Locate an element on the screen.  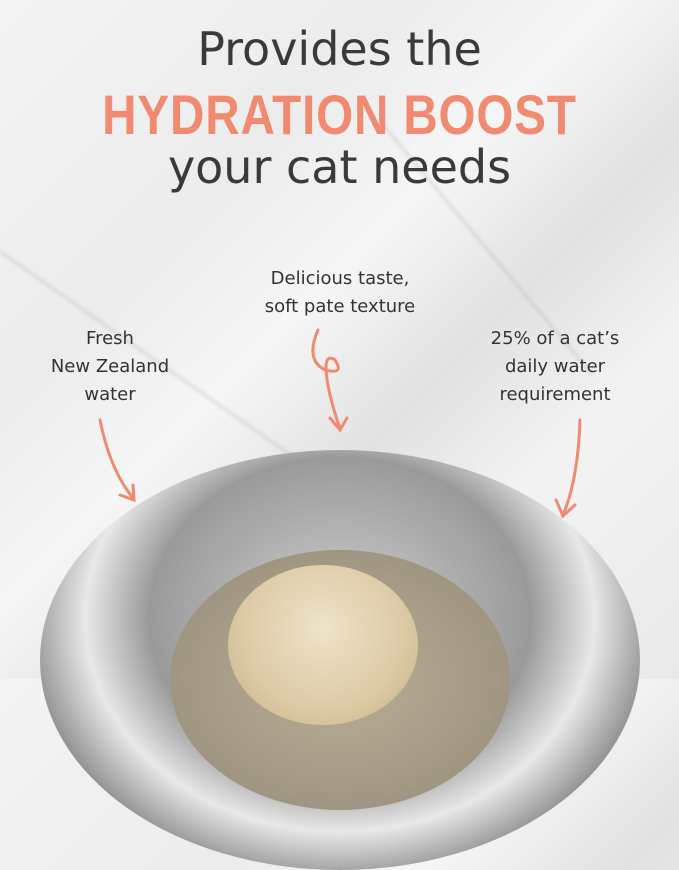
callout-text: New Zealand is located at coordinates (110, 366).